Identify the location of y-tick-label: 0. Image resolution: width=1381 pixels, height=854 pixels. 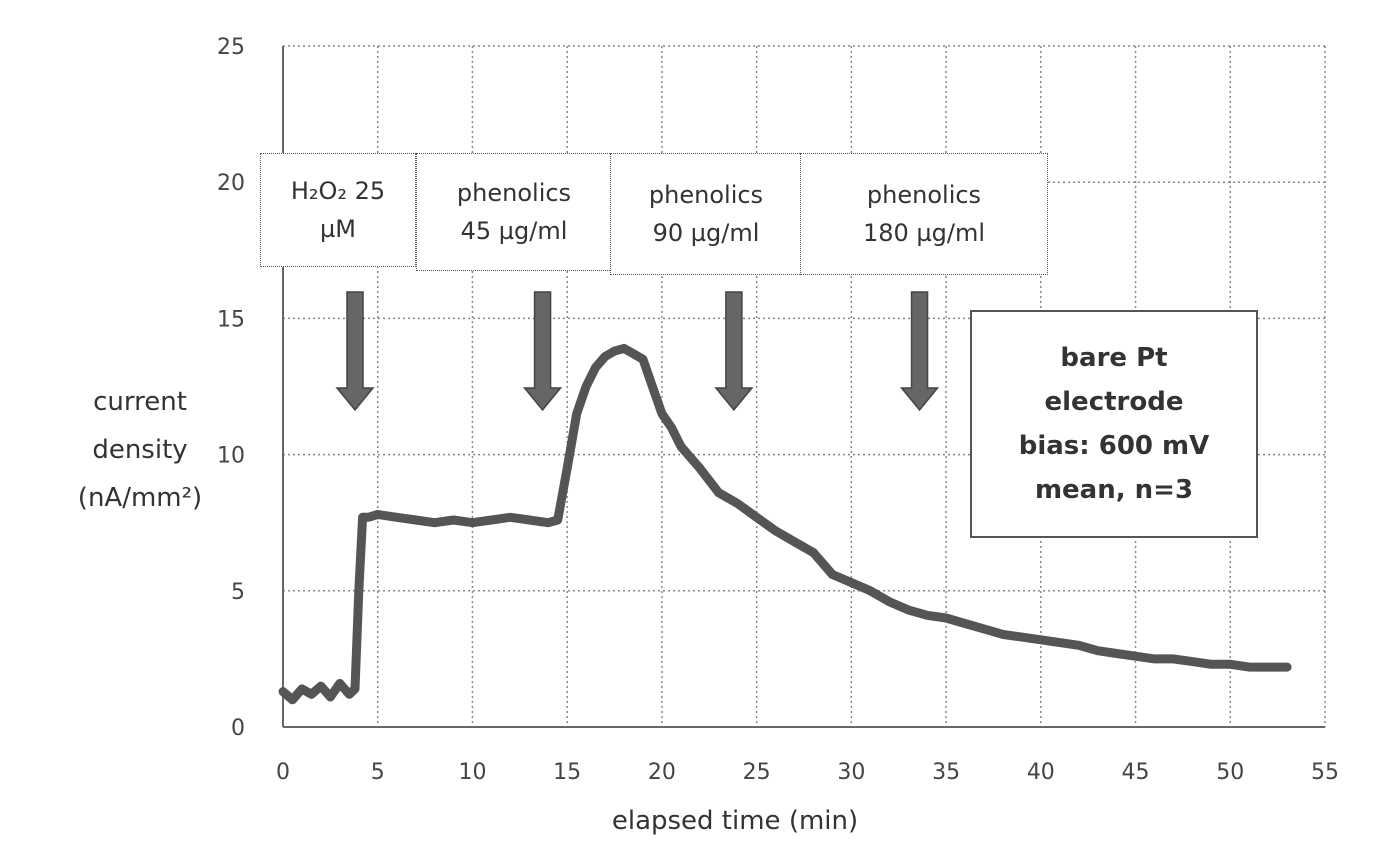
(238, 728).